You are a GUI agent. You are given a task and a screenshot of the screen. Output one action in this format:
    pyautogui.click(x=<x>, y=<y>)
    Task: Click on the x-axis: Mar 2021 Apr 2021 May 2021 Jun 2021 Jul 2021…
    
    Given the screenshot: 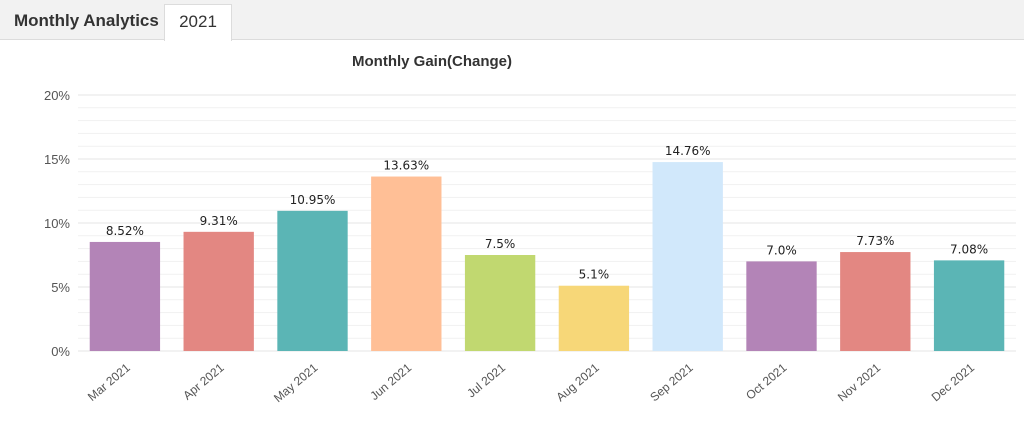 What is the action you would take?
    pyautogui.click(x=531, y=382)
    